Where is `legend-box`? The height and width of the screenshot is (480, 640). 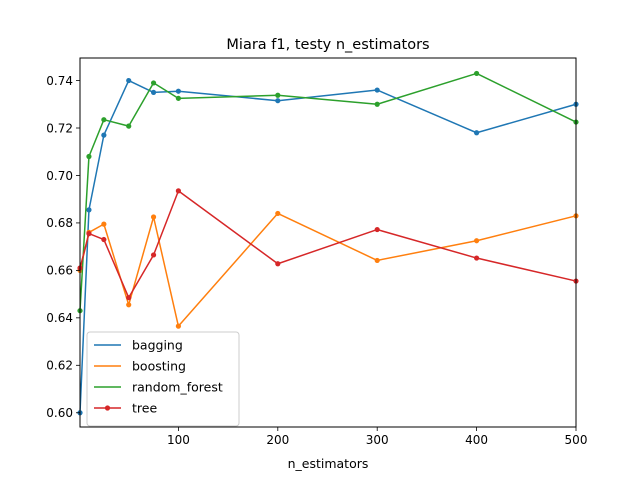
legend-box is located at coordinates (163, 379).